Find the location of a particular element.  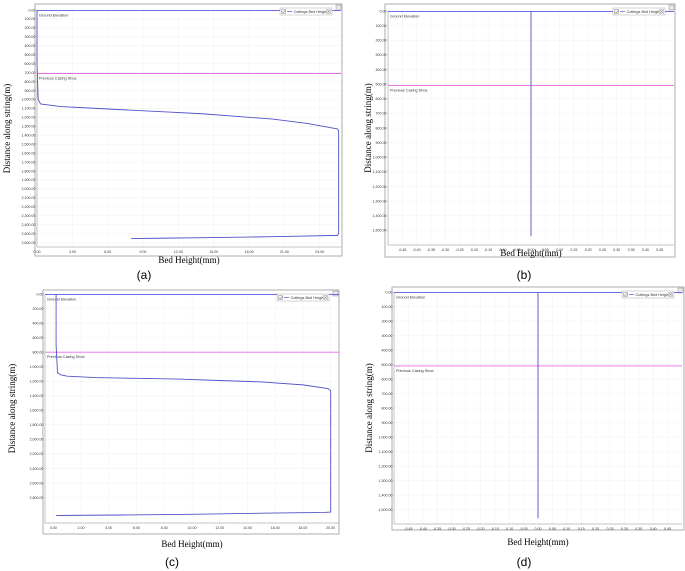

x-tick-label: 16.00 is located at coordinates (275, 528).